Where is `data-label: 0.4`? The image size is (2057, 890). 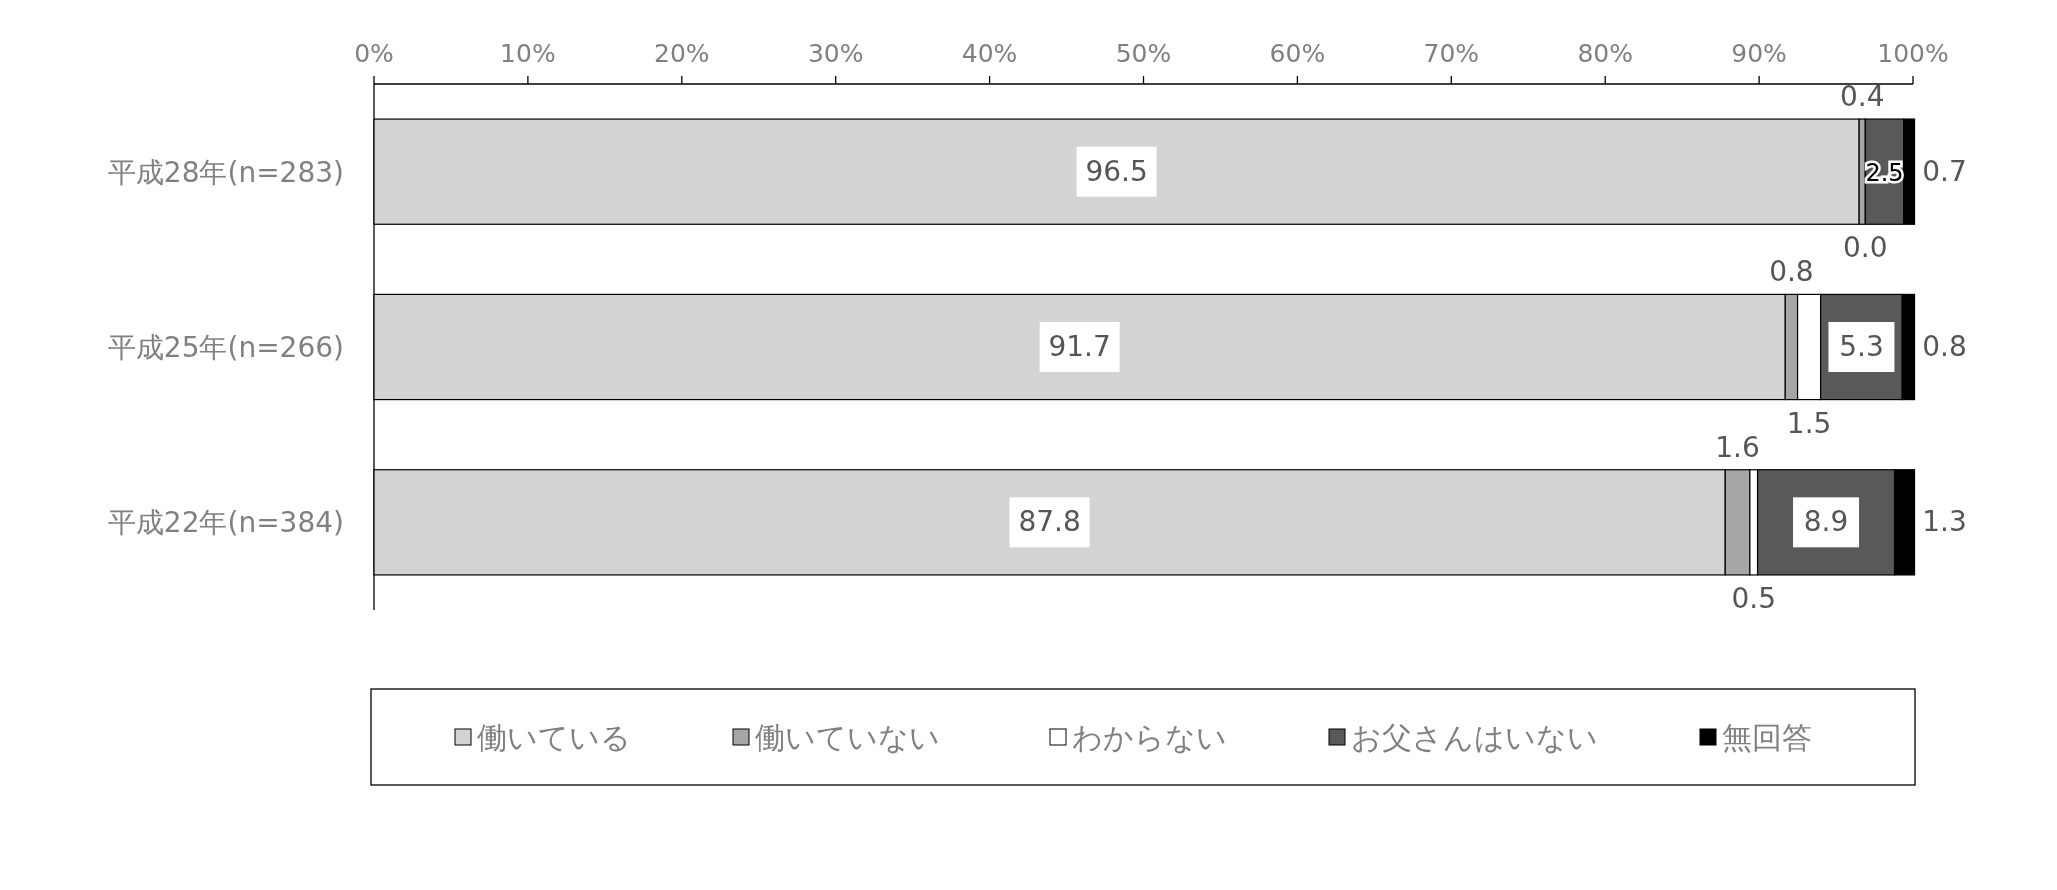
data-label: 0.4 is located at coordinates (1862, 97).